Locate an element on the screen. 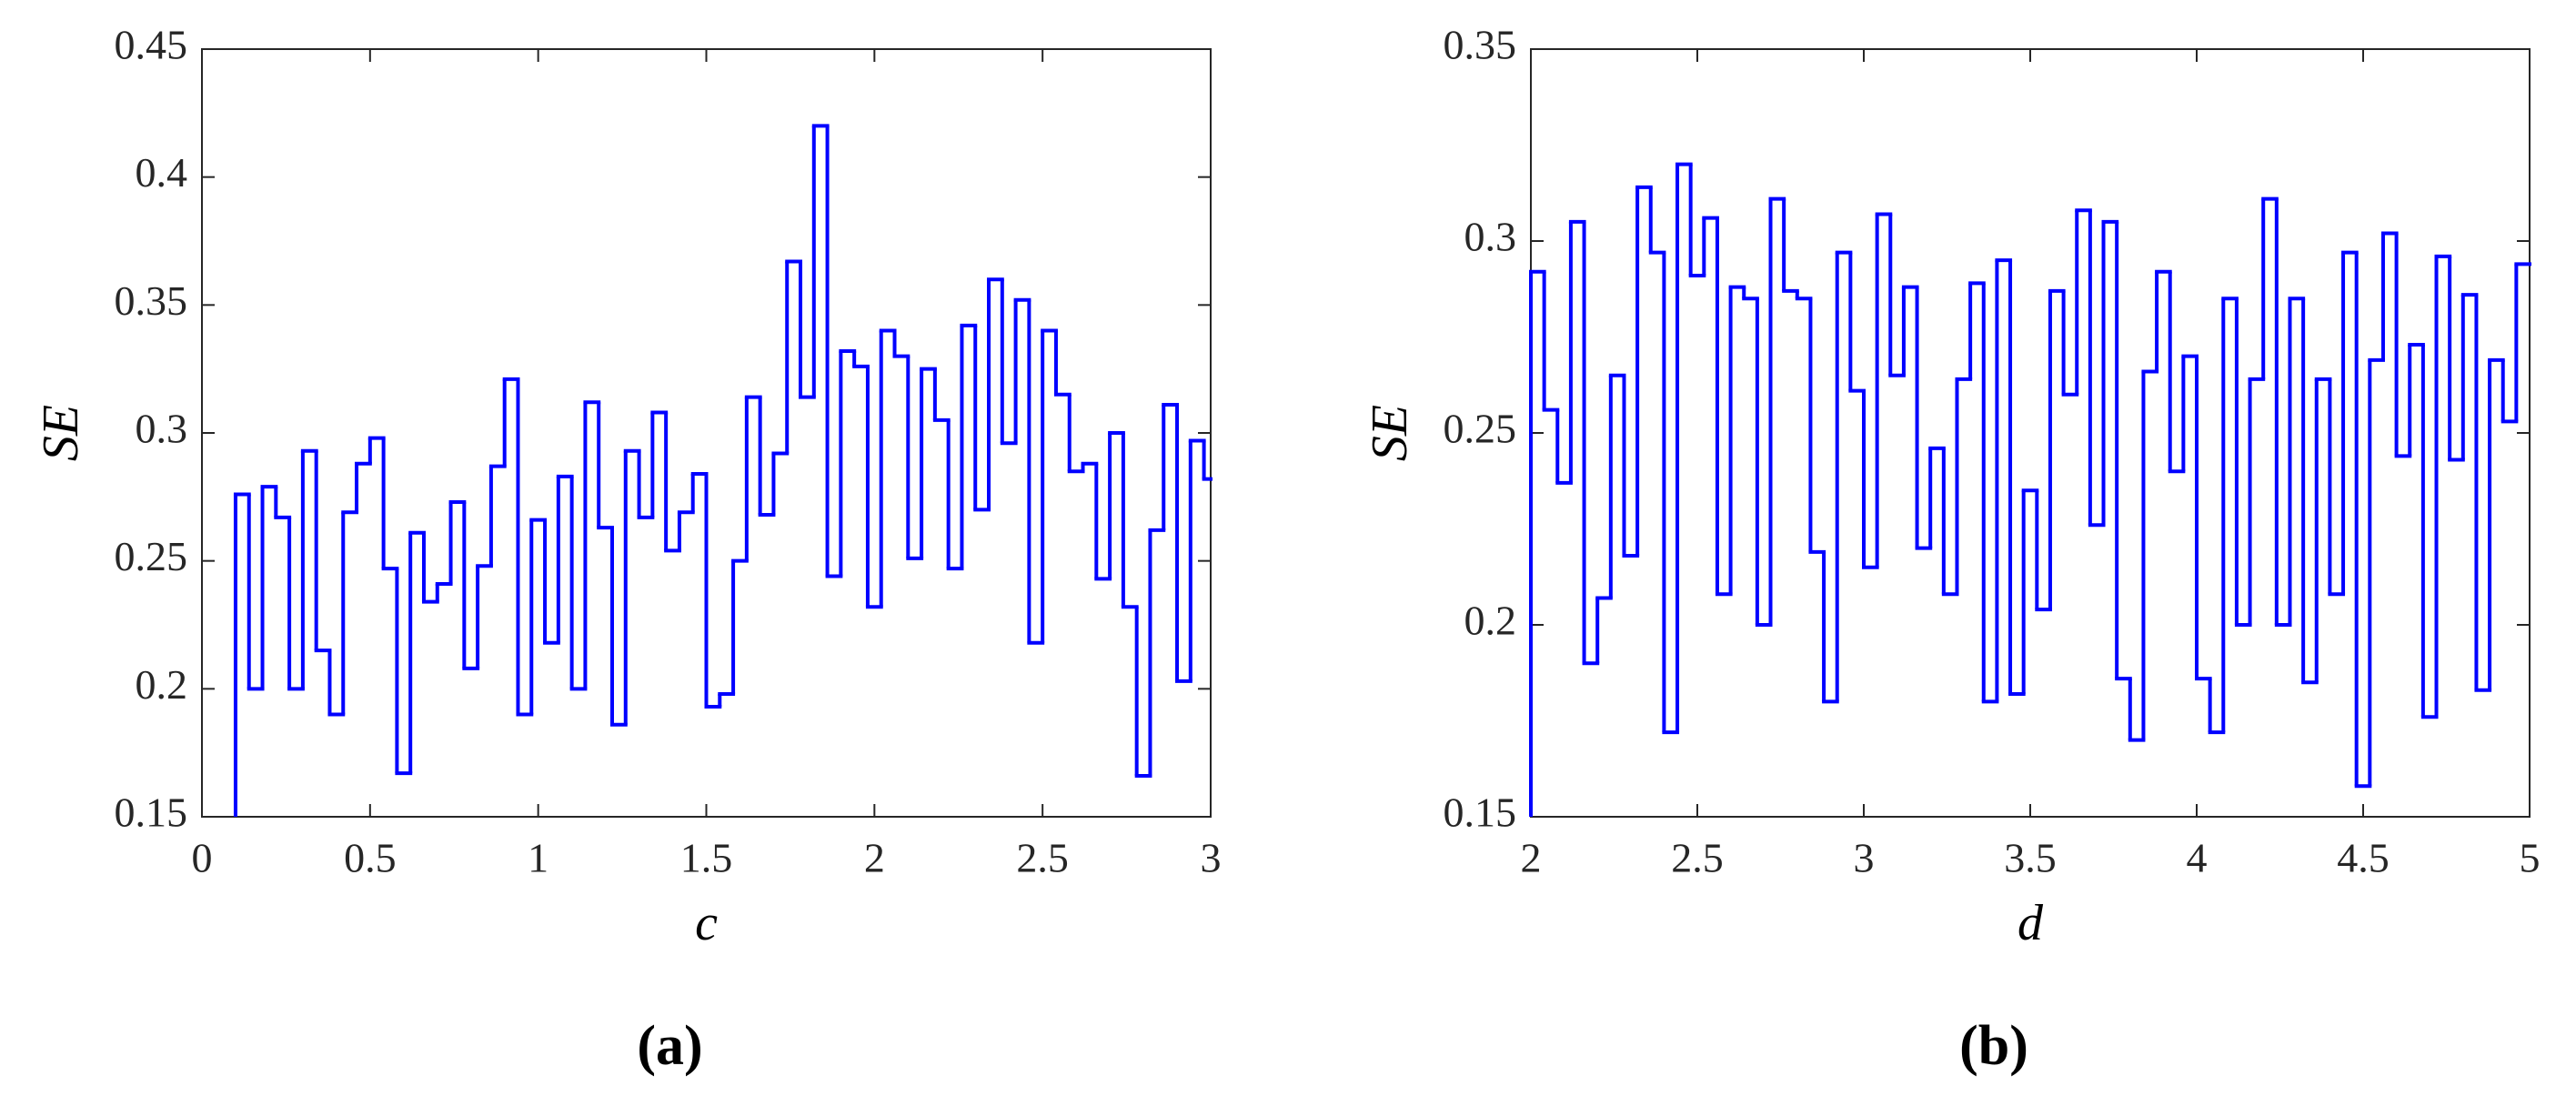  x-tick-label: 0.5 is located at coordinates (370, 858).